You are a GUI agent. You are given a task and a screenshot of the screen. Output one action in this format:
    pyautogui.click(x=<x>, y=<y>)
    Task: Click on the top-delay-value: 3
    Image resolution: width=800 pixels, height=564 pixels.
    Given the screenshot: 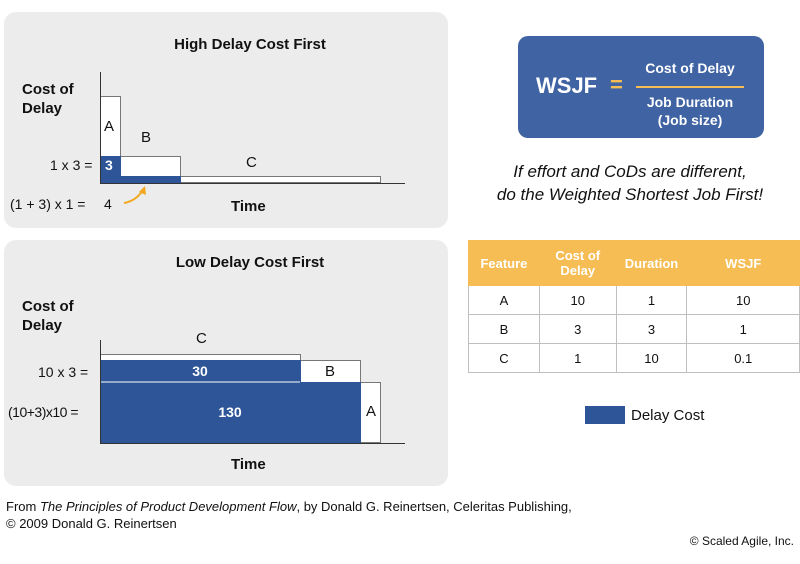 What is the action you would take?
    pyautogui.click(x=109, y=165)
    